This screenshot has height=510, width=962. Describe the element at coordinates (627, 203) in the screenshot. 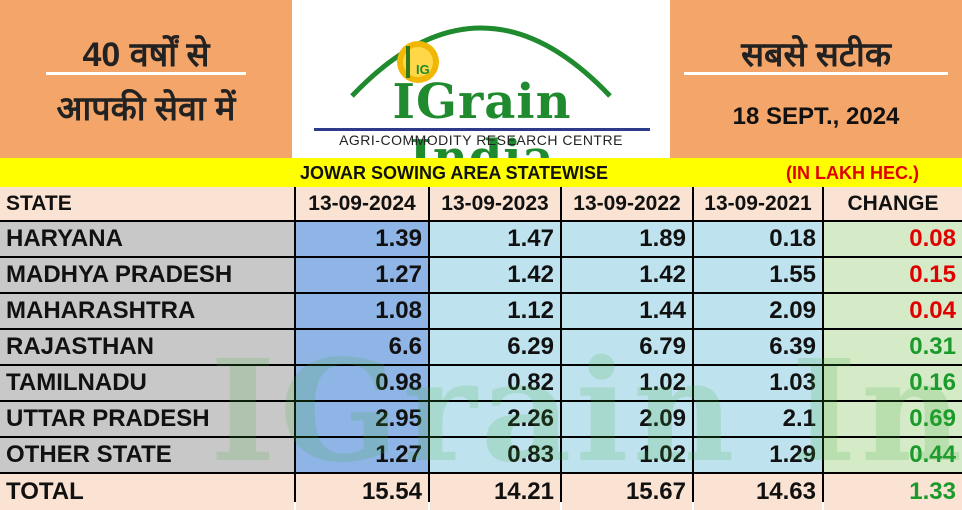

I see `header-date-column: 13-09-2022` at that location.